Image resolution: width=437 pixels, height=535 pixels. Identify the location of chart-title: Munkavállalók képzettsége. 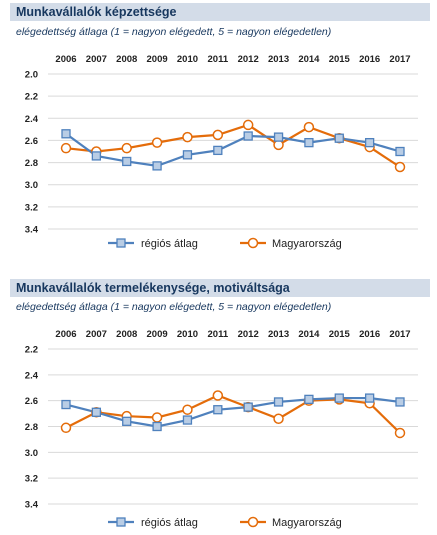
(96, 12).